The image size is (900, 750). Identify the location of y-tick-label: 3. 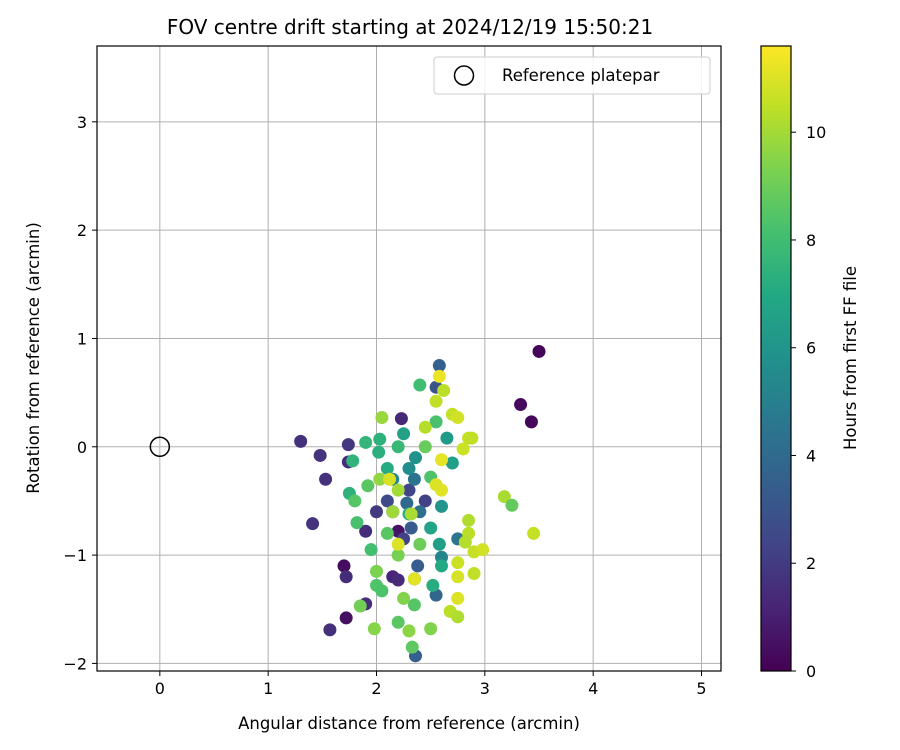
(82, 122).